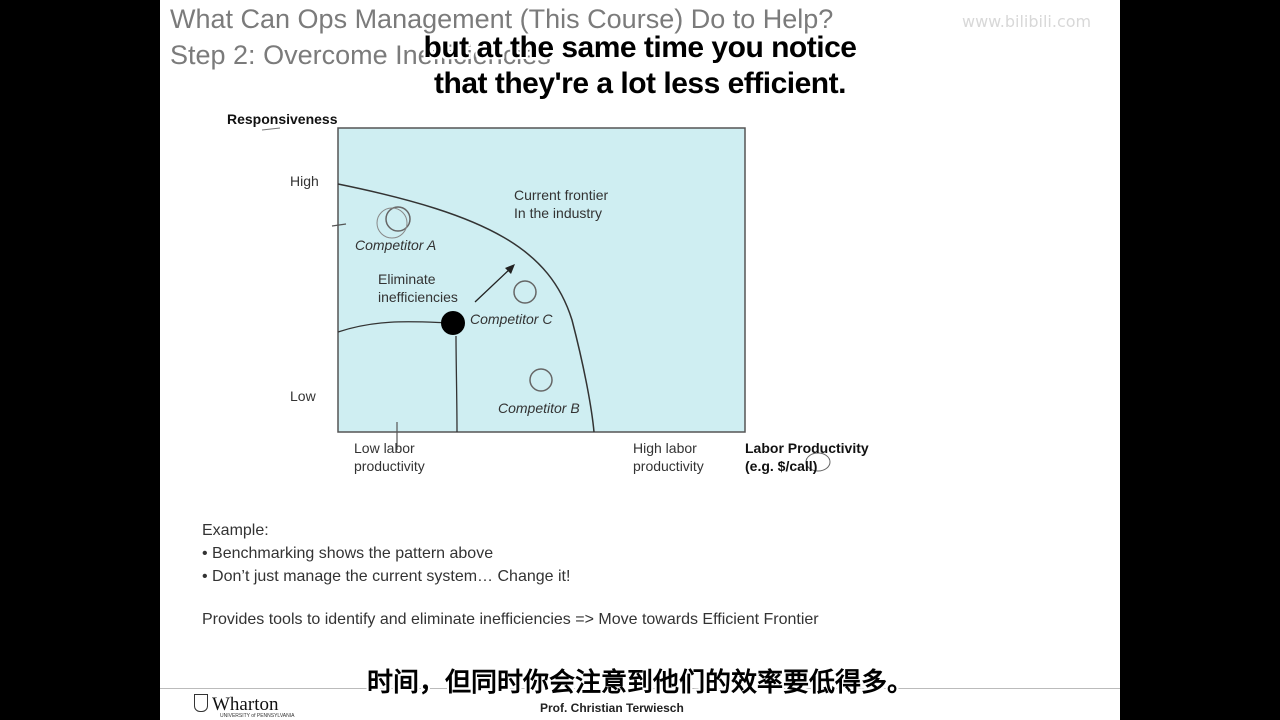 This screenshot has height=720, width=1280. Describe the element at coordinates (389, 466) in the screenshot. I see `x-low-label-line2: productivity` at that location.